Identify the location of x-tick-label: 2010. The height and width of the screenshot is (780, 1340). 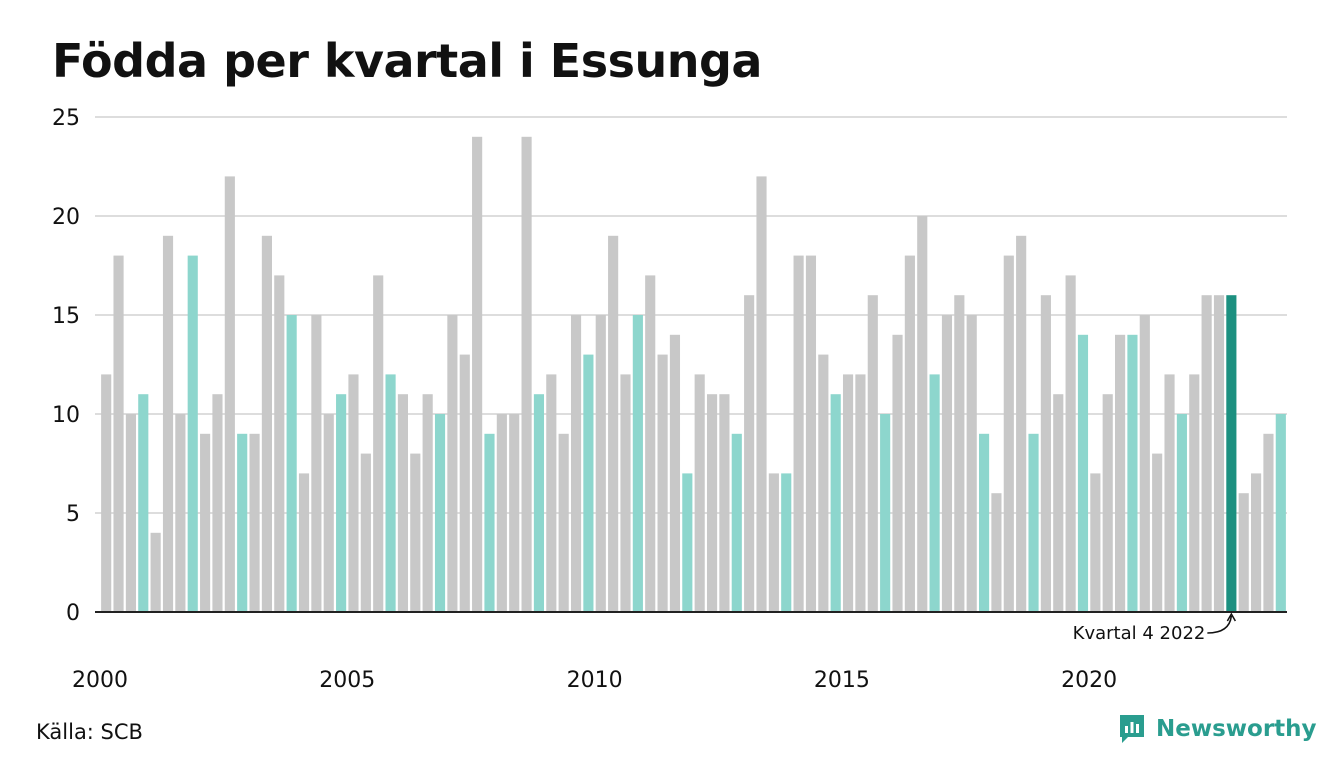
(595, 680).